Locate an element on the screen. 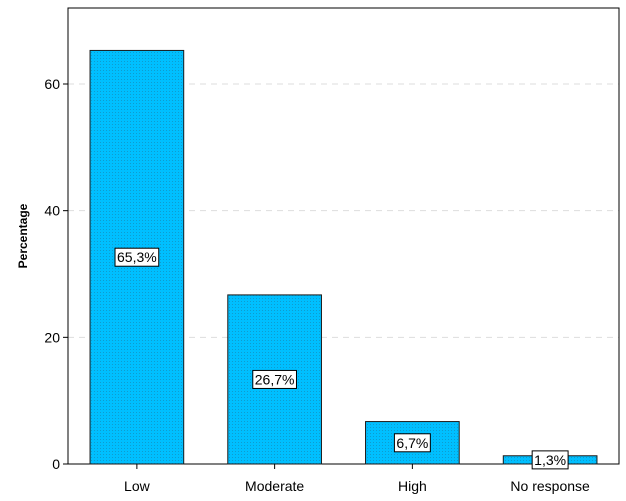 The height and width of the screenshot is (501, 626). data-label: 6,7% is located at coordinates (412, 443).